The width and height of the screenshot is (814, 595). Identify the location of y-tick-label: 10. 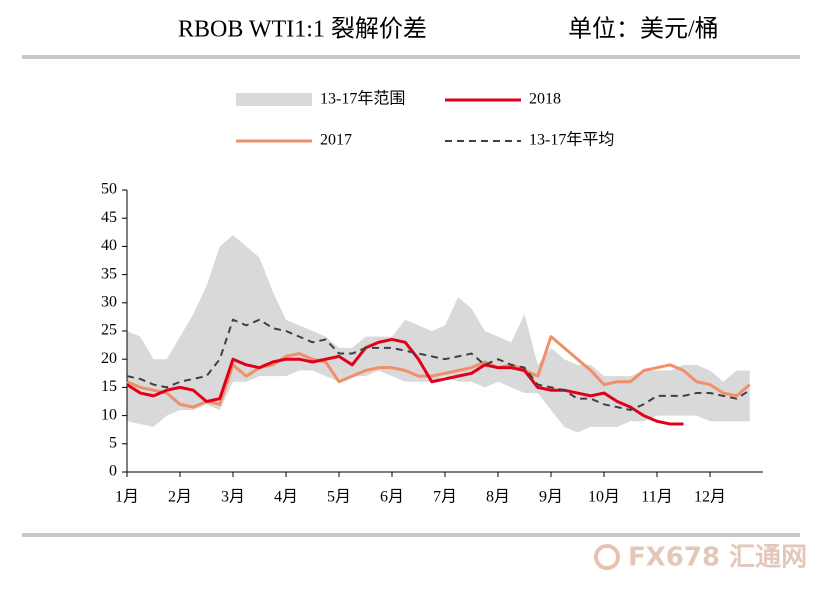
(109, 414).